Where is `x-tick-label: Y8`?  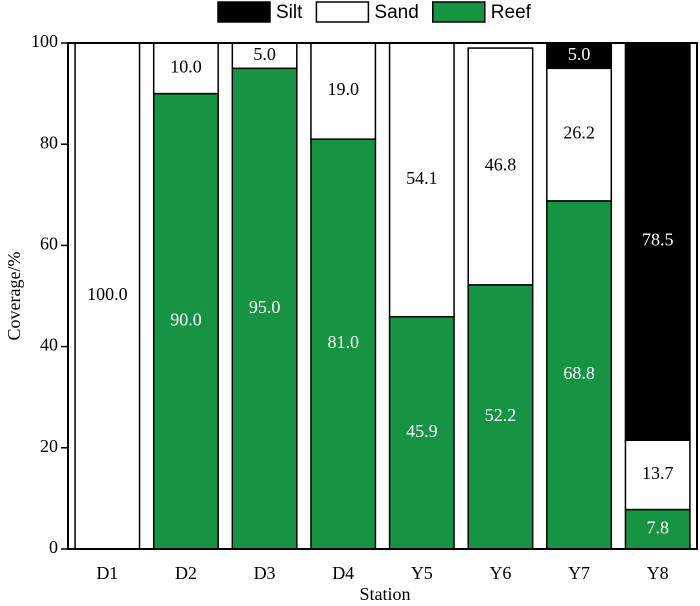
x-tick-label: Y8 is located at coordinates (658, 573).